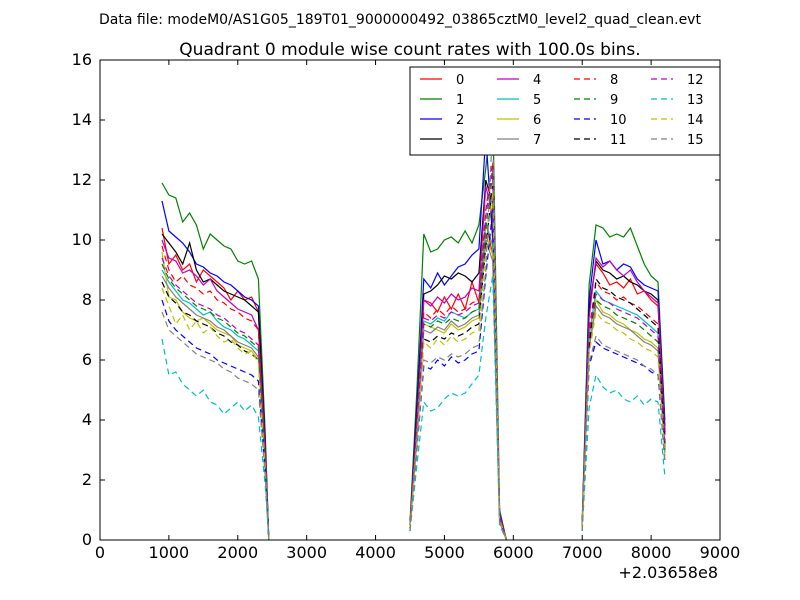  What do you see at coordinates (306, 552) in the screenshot?
I see `x-tick-label: 3000` at bounding box center [306, 552].